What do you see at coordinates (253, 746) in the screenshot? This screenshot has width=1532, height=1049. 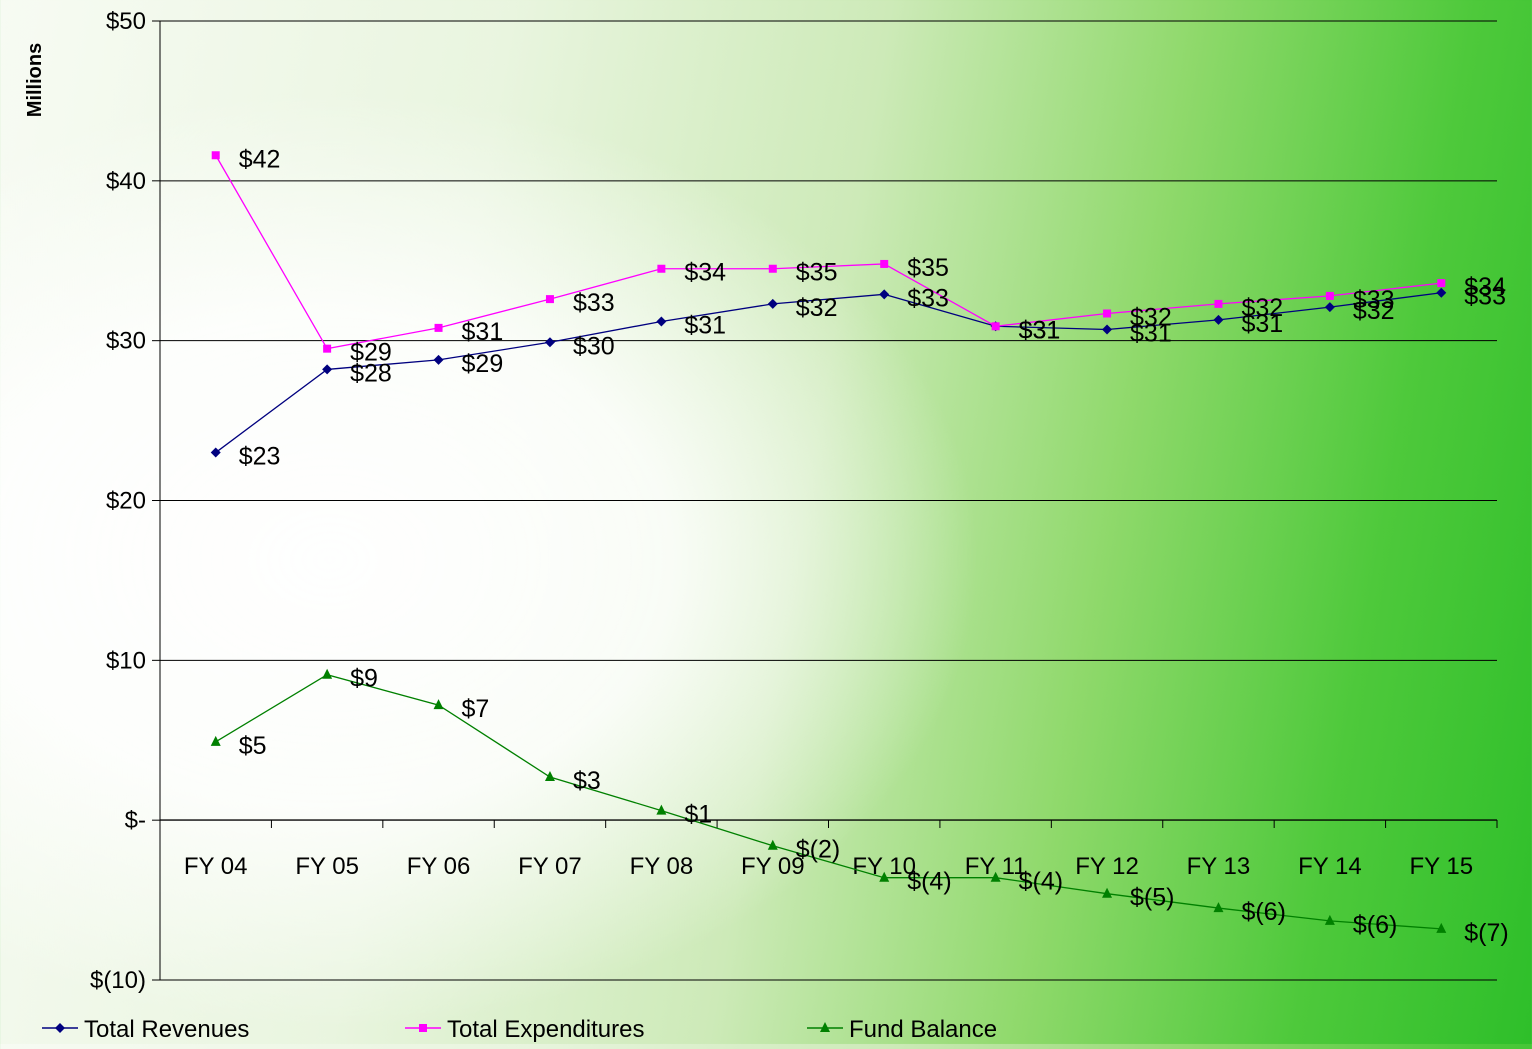 I see `data-label: $5` at bounding box center [253, 746].